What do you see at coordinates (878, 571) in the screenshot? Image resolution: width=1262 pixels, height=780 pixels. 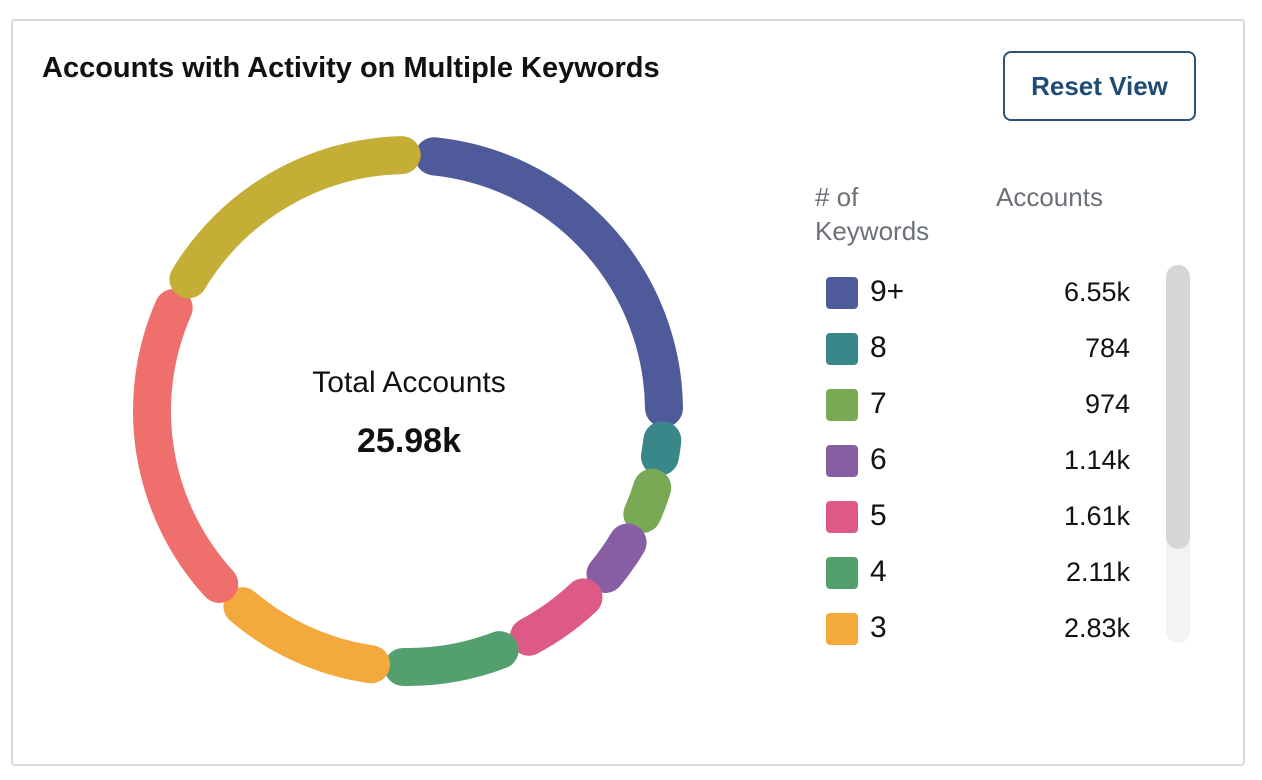 I see `legend-keyword-count: 4` at bounding box center [878, 571].